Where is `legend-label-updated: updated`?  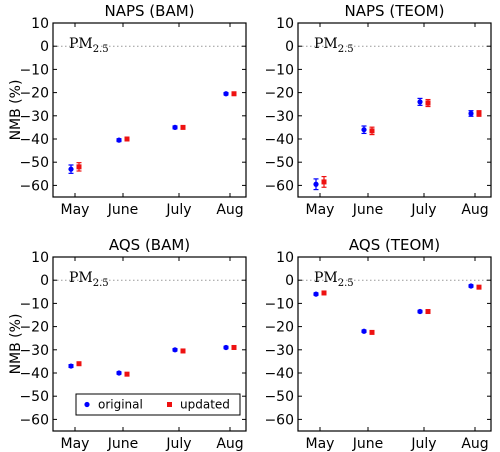 legend-label-updated: updated is located at coordinates (205, 405).